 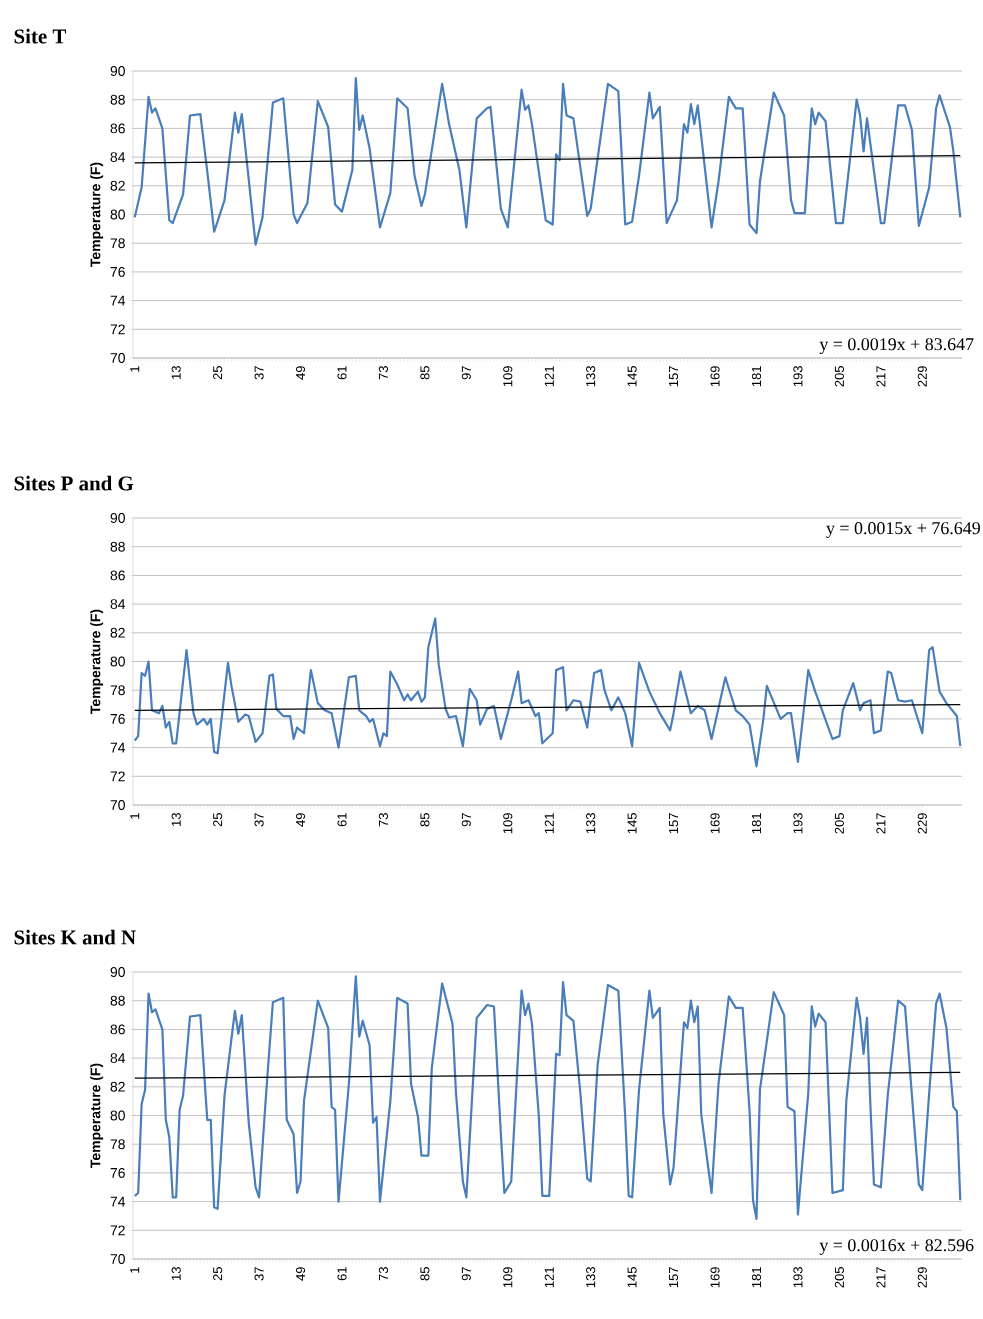 What do you see at coordinates (896, 1247) in the screenshot?
I see `annotation: y = 0.0016x + 82.596` at bounding box center [896, 1247].